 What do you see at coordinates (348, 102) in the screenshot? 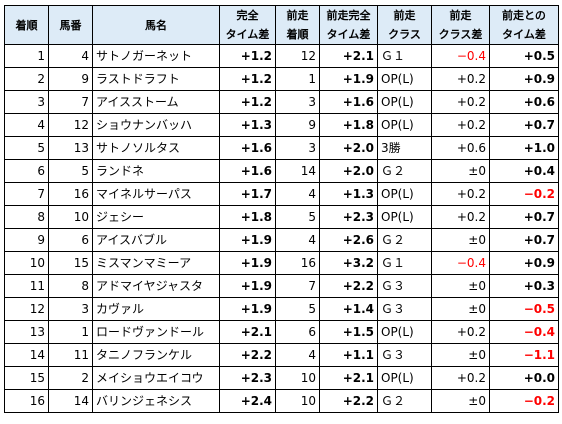
I see `prev-kanzen-time-diff-cell: +1.6` at bounding box center [348, 102].